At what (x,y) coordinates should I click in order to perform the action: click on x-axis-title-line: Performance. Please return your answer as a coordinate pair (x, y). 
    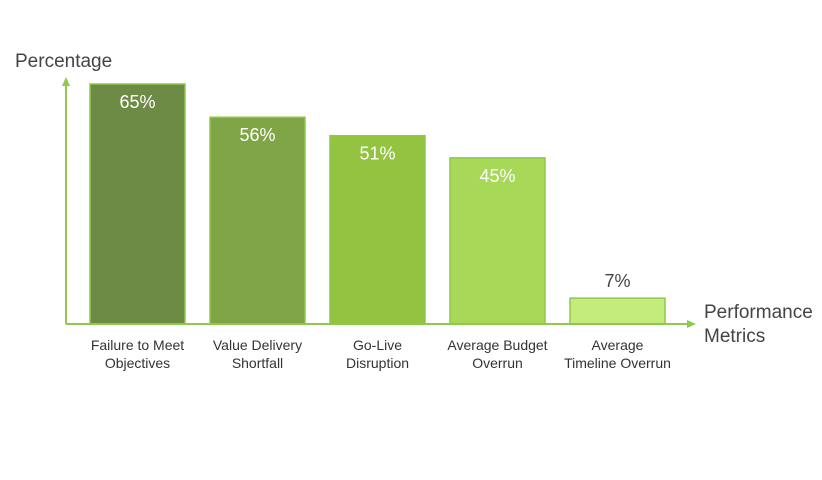
    Looking at the image, I should click on (758, 312).